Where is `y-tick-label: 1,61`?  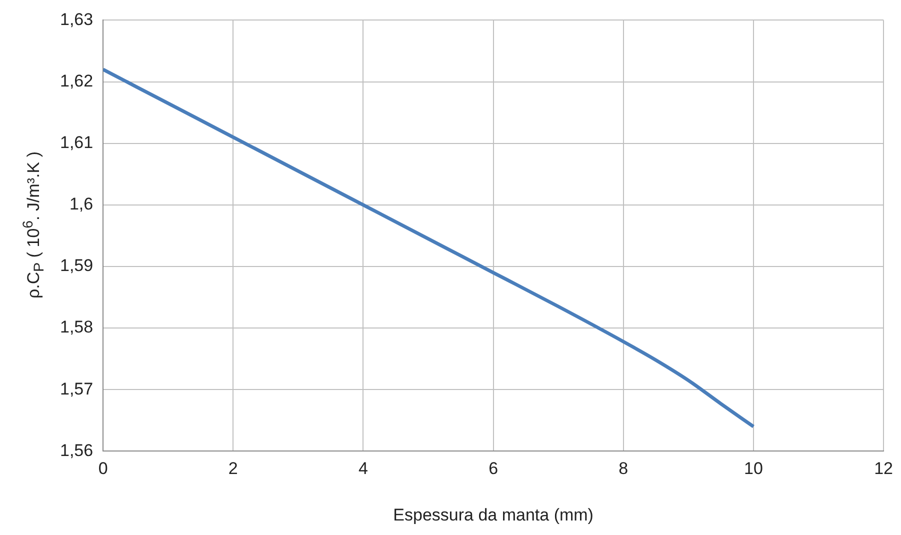
y-tick-label: 1,61 is located at coordinates (77, 142).